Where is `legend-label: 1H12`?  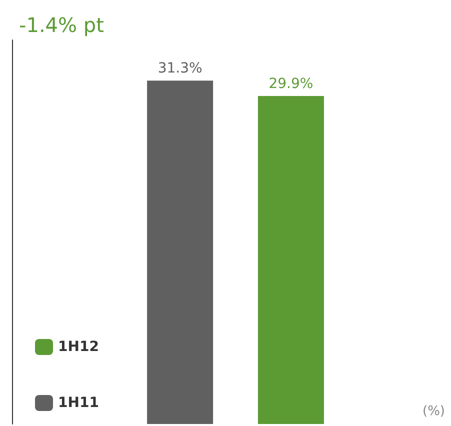 legend-label: 1H12 is located at coordinates (78, 347).